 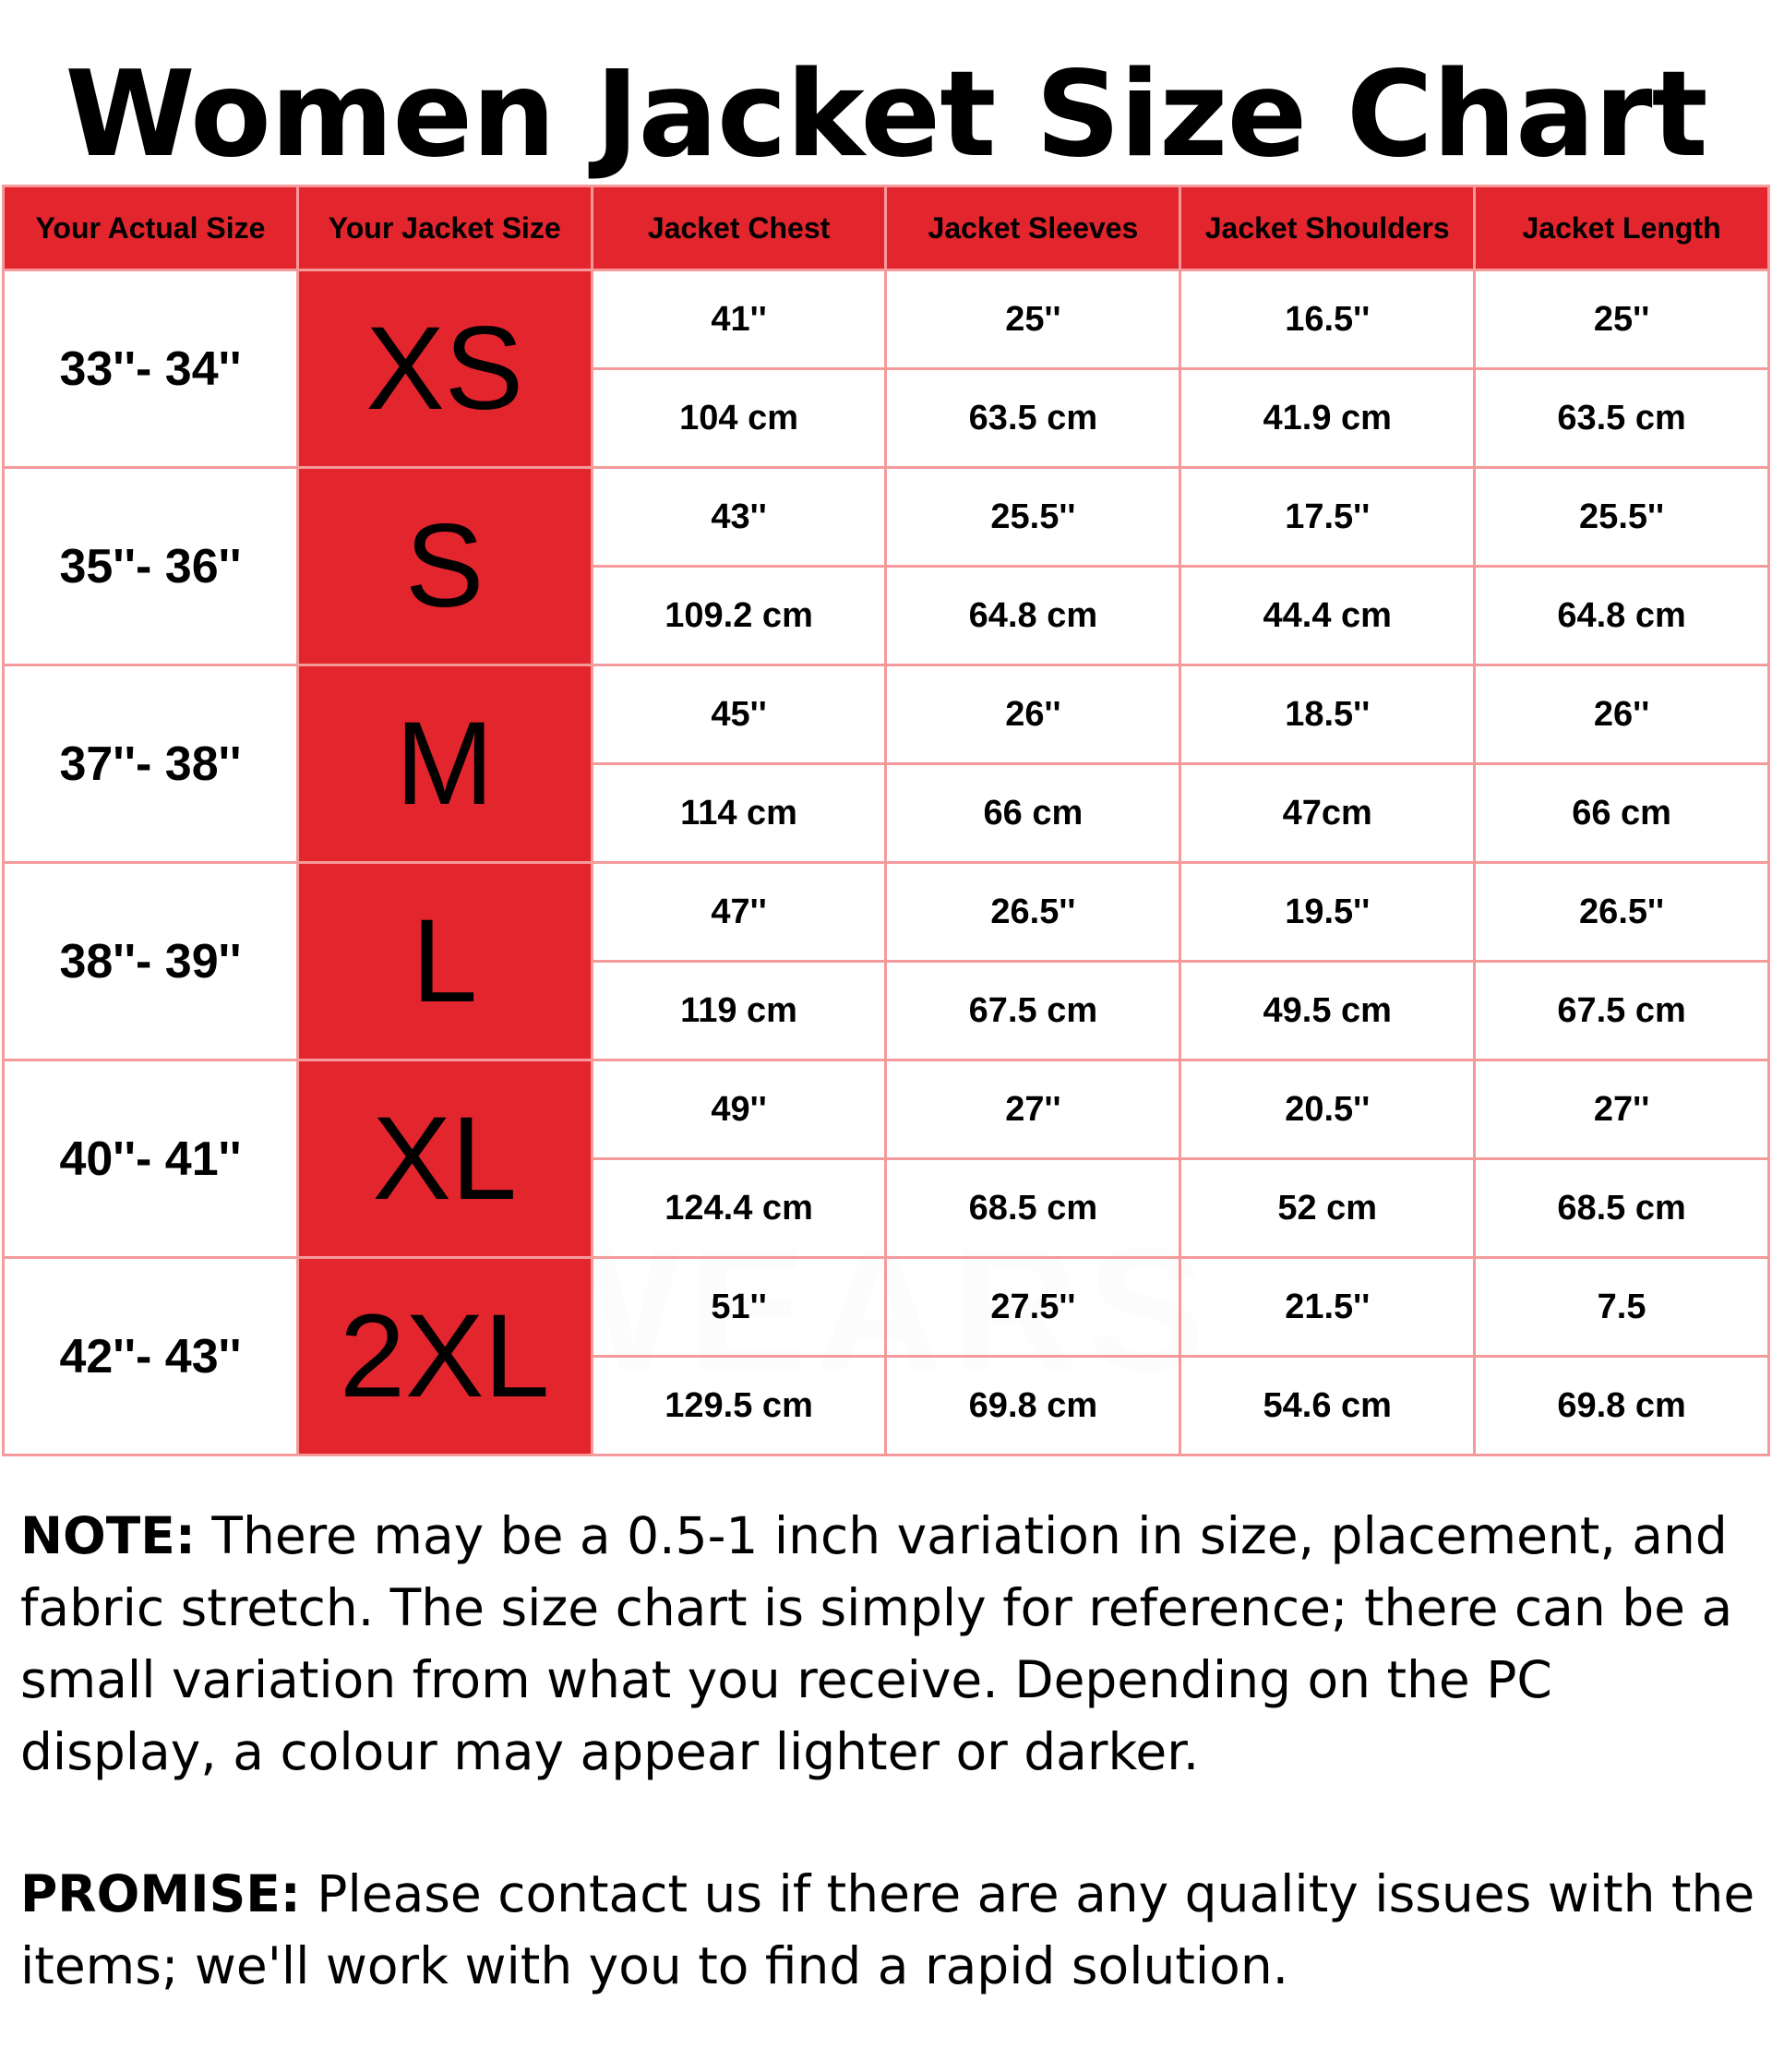 I want to click on inch-value-cell: 51'', so click(x=739, y=1307).